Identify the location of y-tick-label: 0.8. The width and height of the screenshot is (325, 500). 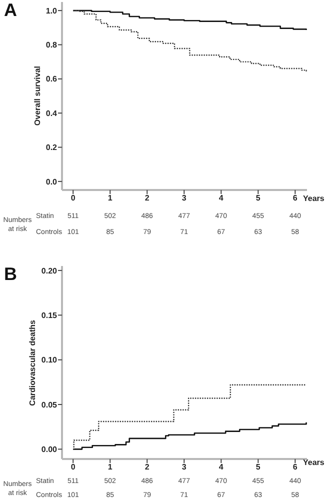
(52, 45).